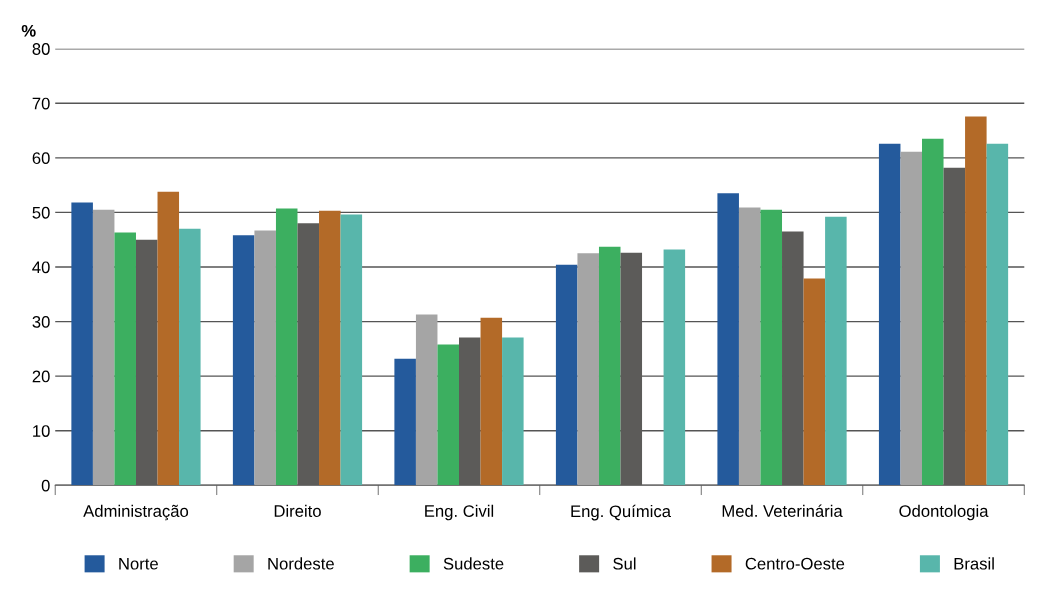 This screenshot has width=1042, height=594. Describe the element at coordinates (41, 431) in the screenshot. I see `y-tick-label: 10` at that location.